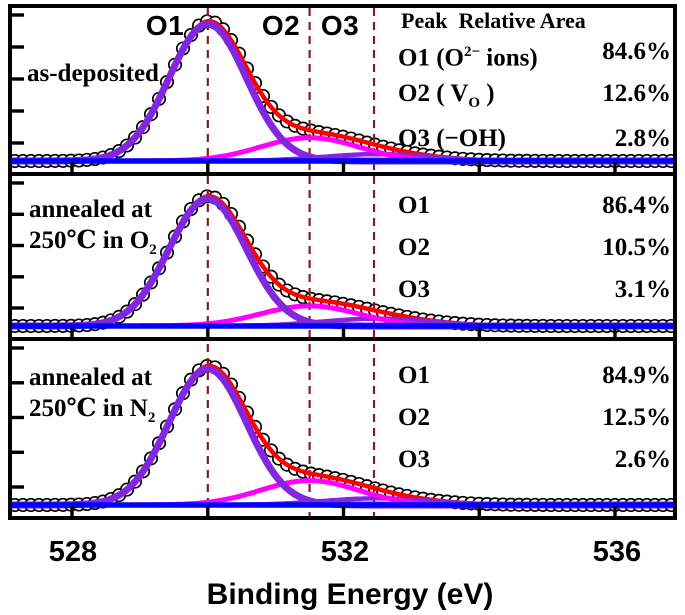  Describe the element at coordinates (493, 20) in the screenshot. I see `legend-header: Peak Relative Area` at that location.